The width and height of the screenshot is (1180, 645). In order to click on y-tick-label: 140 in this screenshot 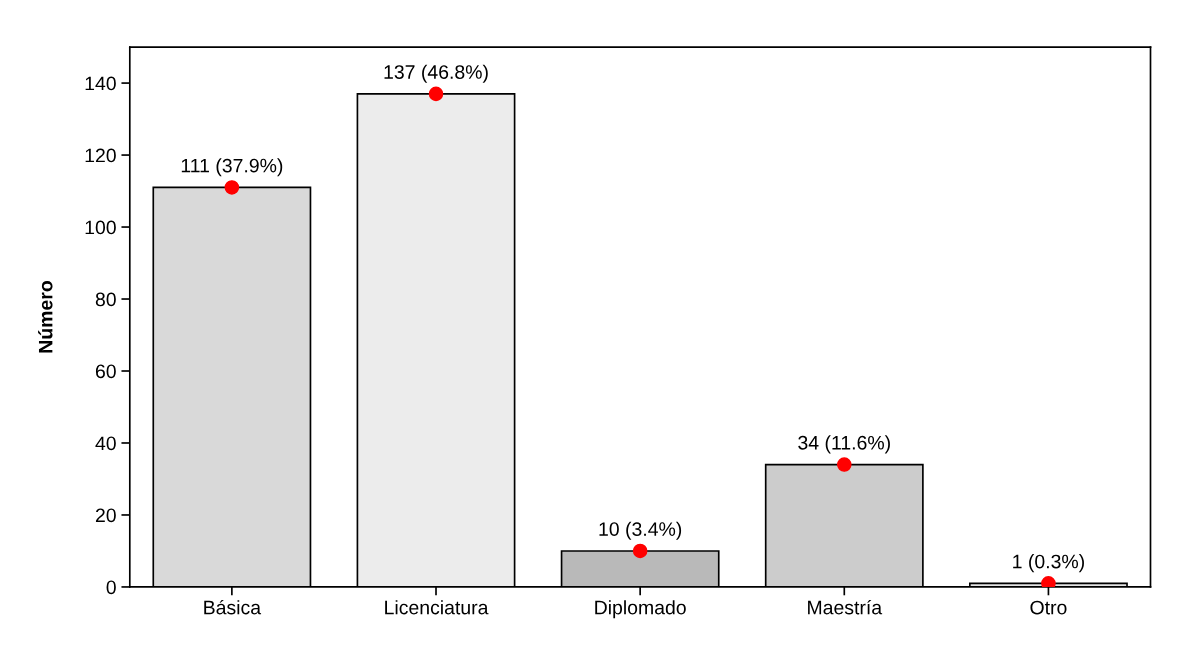, I will do `click(100, 83)`.